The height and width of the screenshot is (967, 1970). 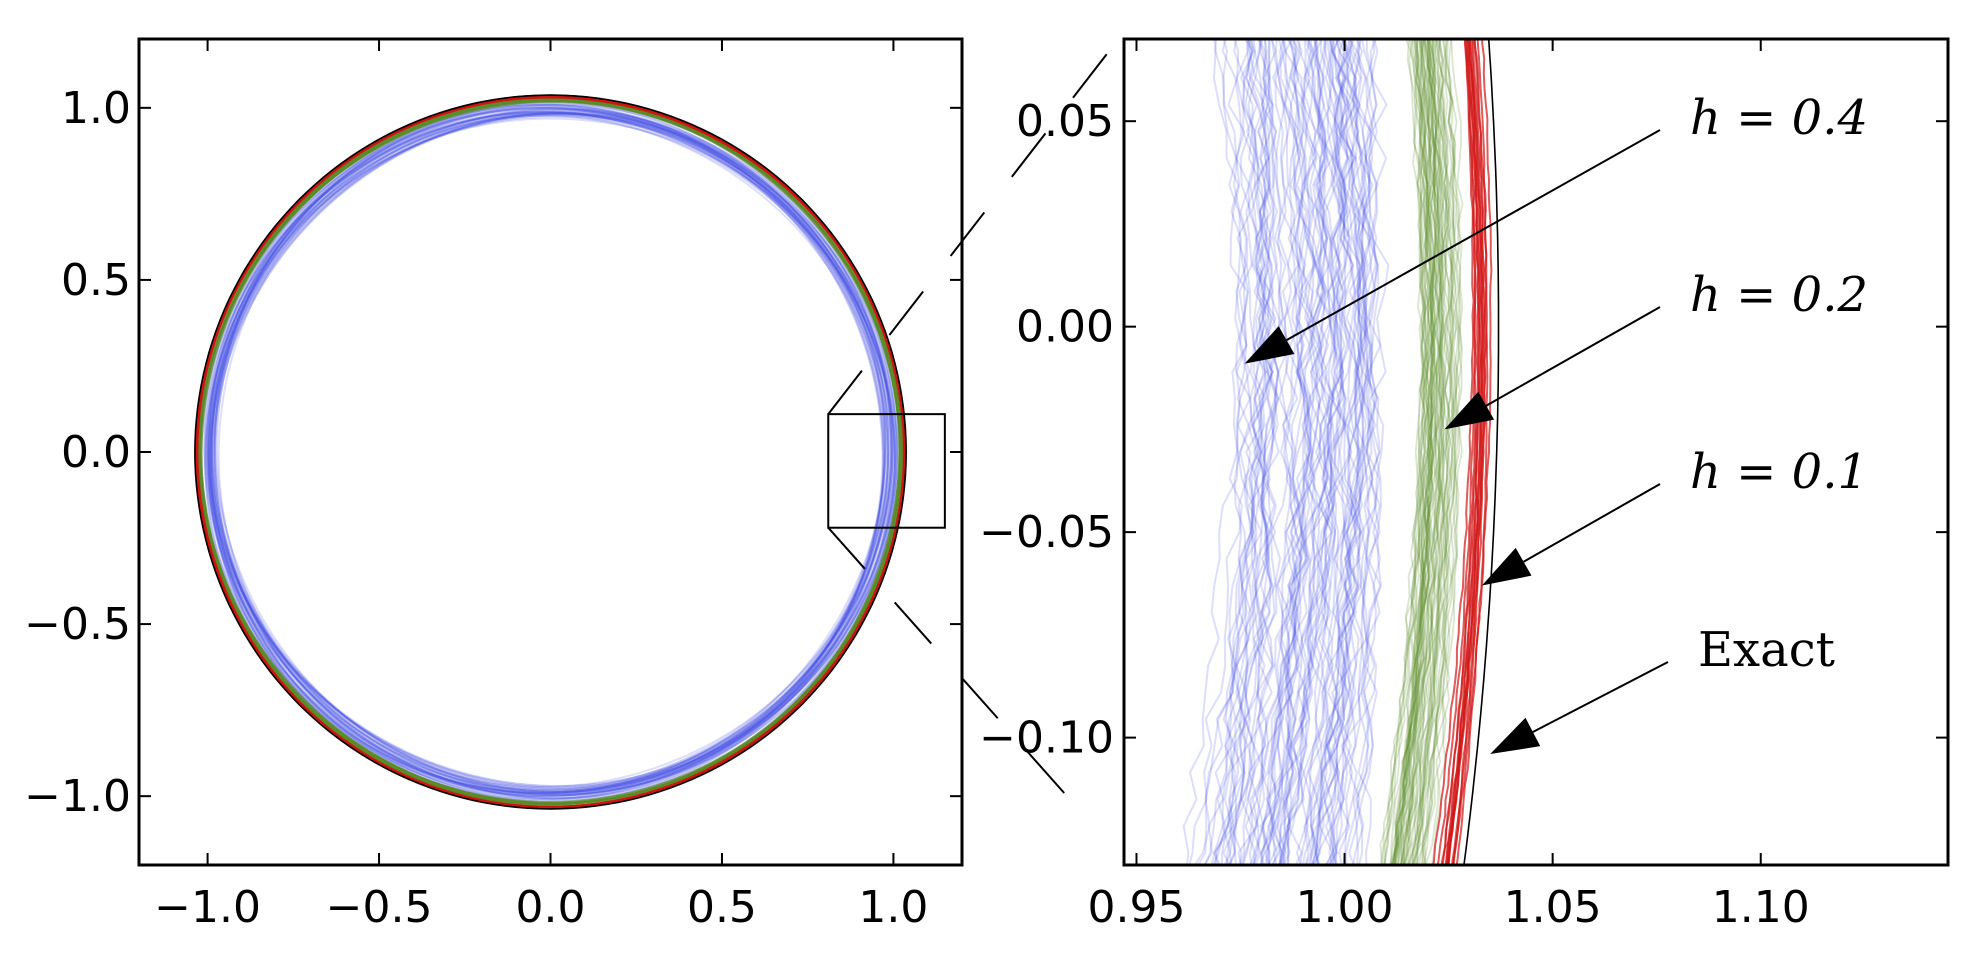 What do you see at coordinates (974, 429) in the screenshot?
I see `zoom-connectors` at bounding box center [974, 429].